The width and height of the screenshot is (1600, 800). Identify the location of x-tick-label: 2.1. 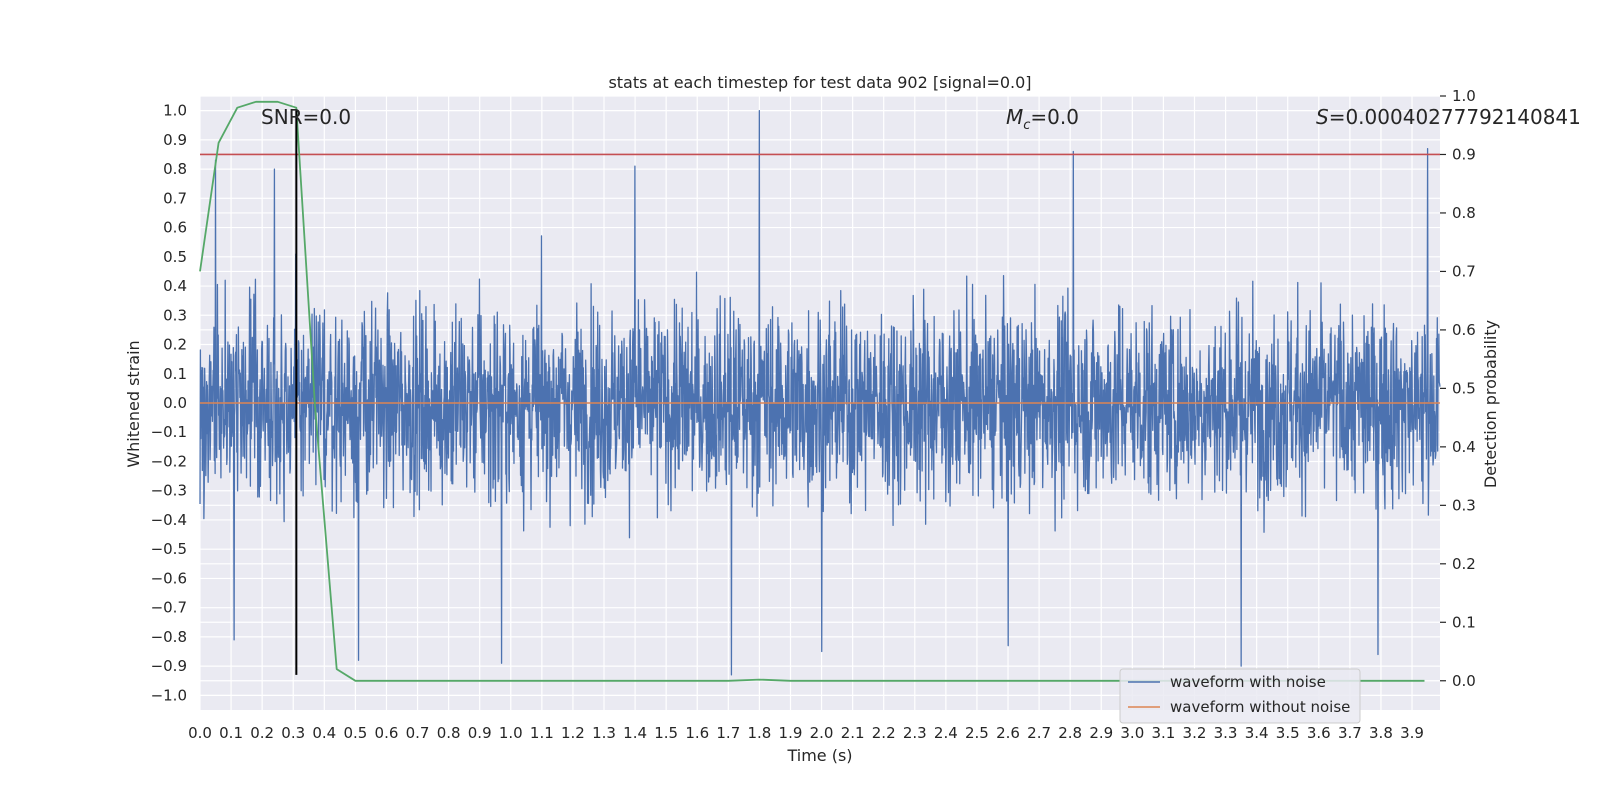
(853, 733).